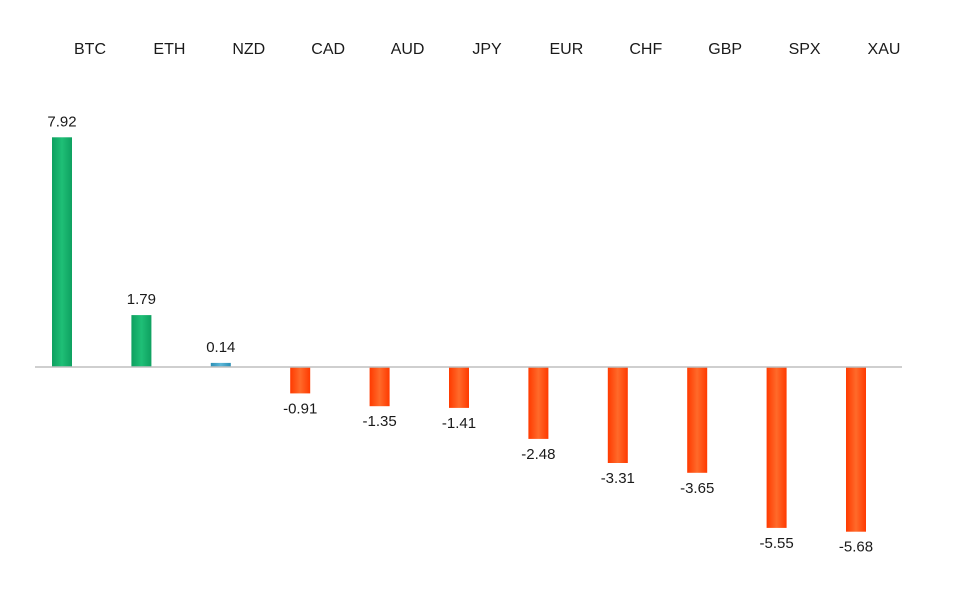 This screenshot has width=956, height=611. Describe the element at coordinates (884, 49) in the screenshot. I see `category-label-xau: XAU` at that location.